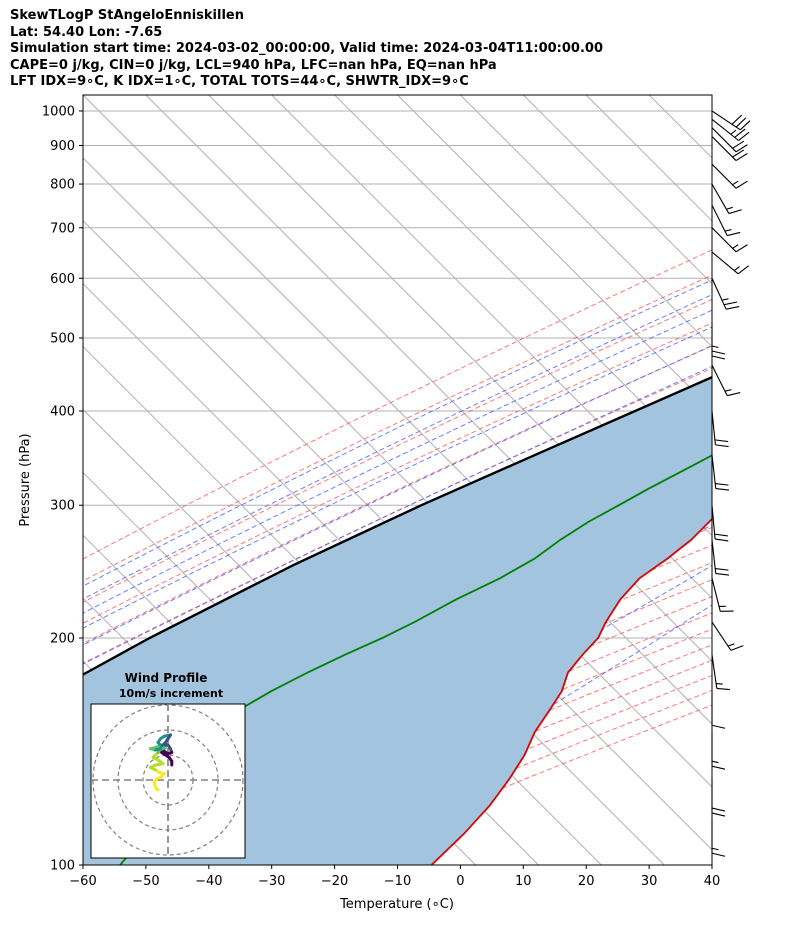 This screenshot has width=794, height=937. What do you see at coordinates (731, 483) in the screenshot?
I see `wind-barbs` at bounding box center [731, 483].